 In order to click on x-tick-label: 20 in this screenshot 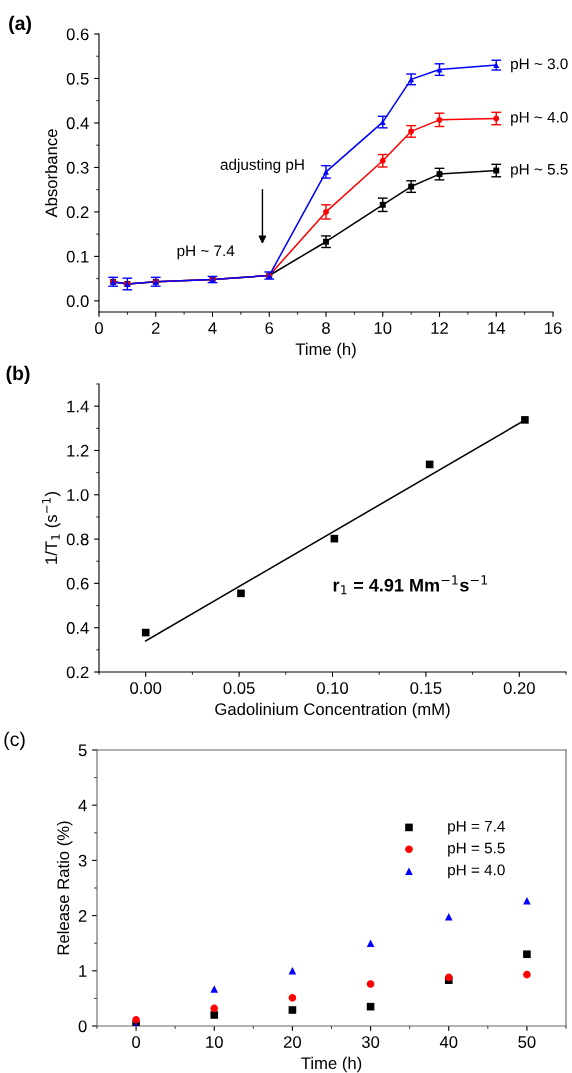, I will do `click(292, 1042)`.